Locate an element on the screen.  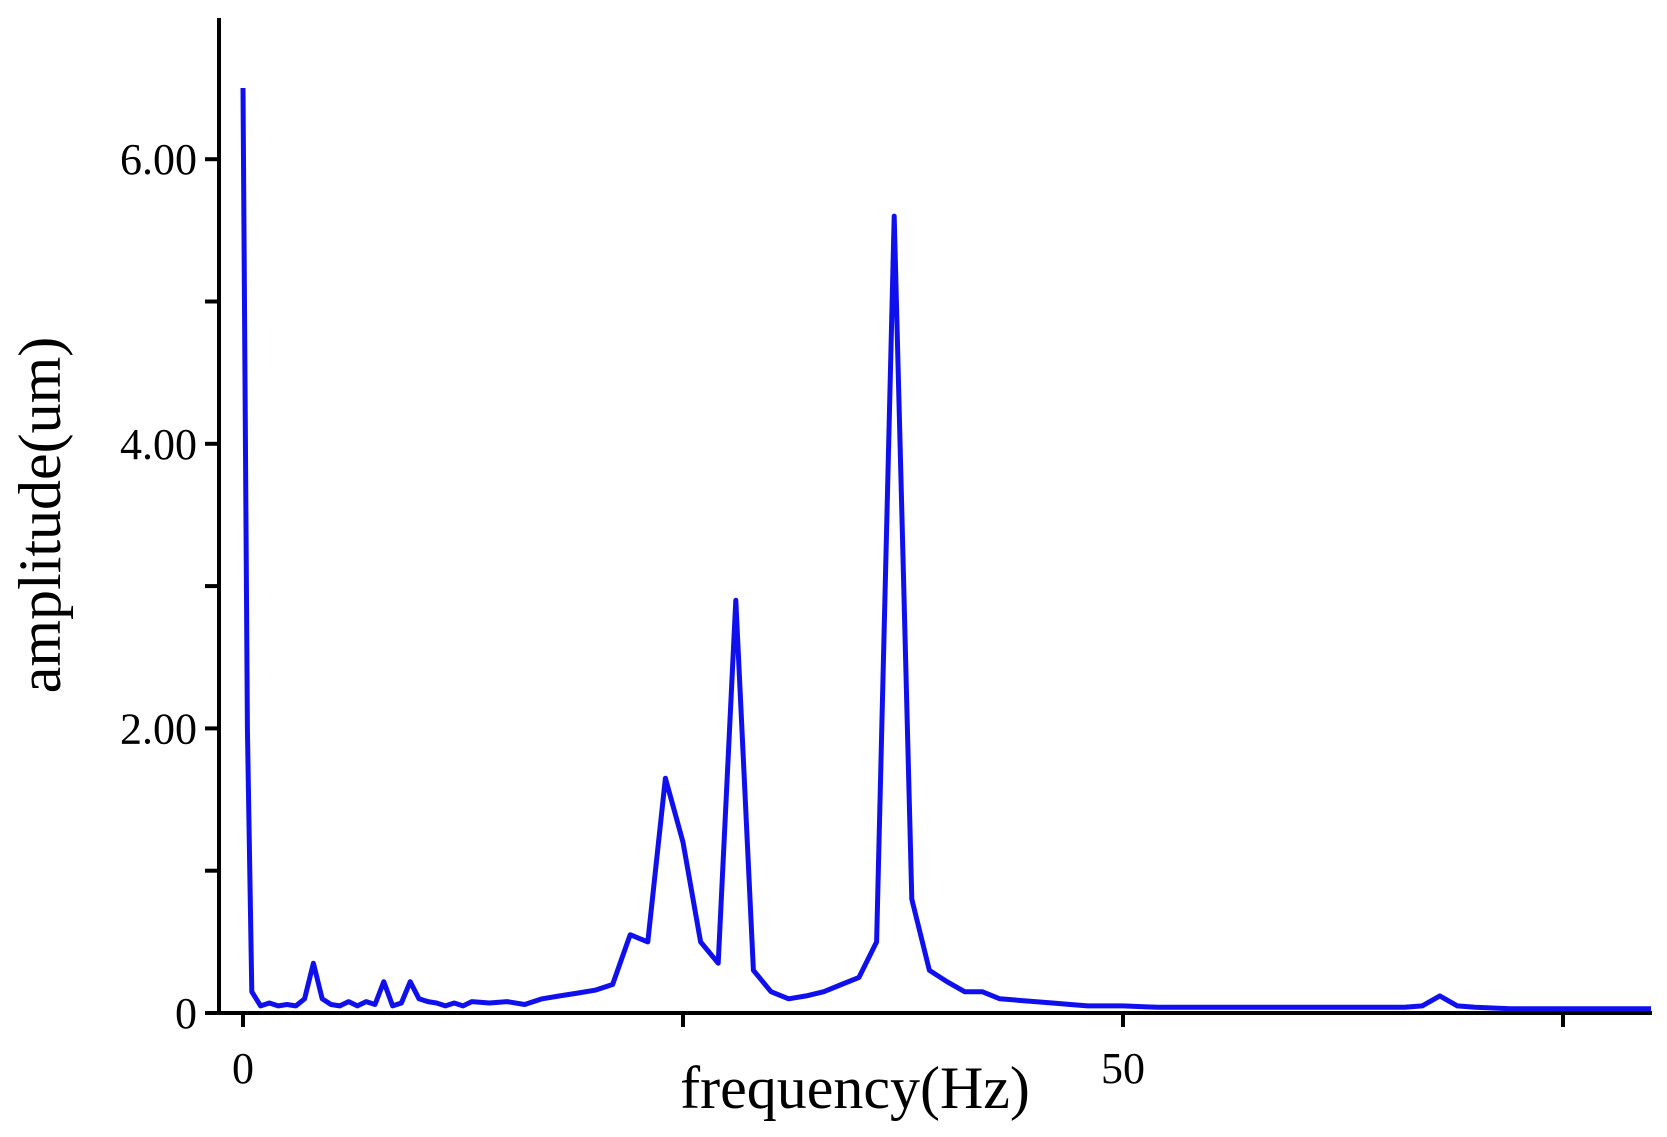
y-tick-label: 4.00 is located at coordinates (158, 444).